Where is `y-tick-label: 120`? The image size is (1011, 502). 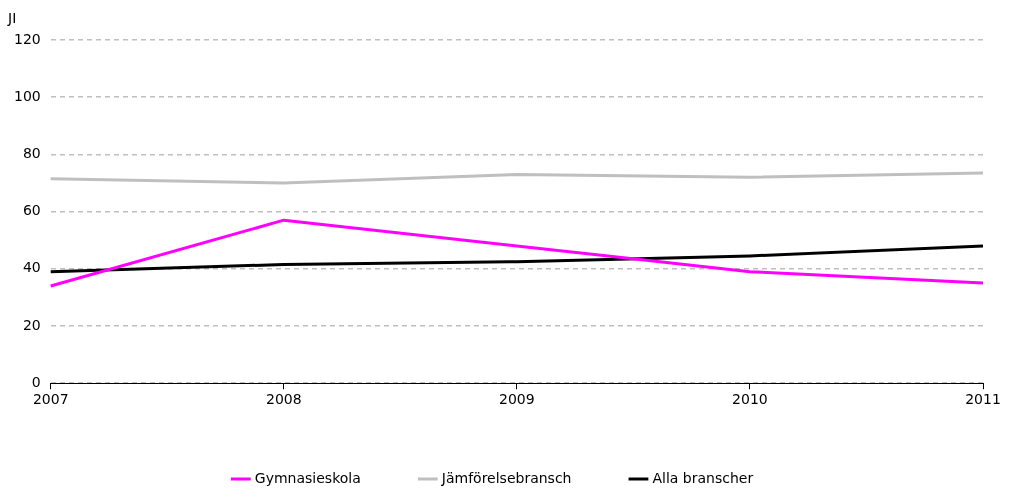 y-tick-label: 120 is located at coordinates (27, 38).